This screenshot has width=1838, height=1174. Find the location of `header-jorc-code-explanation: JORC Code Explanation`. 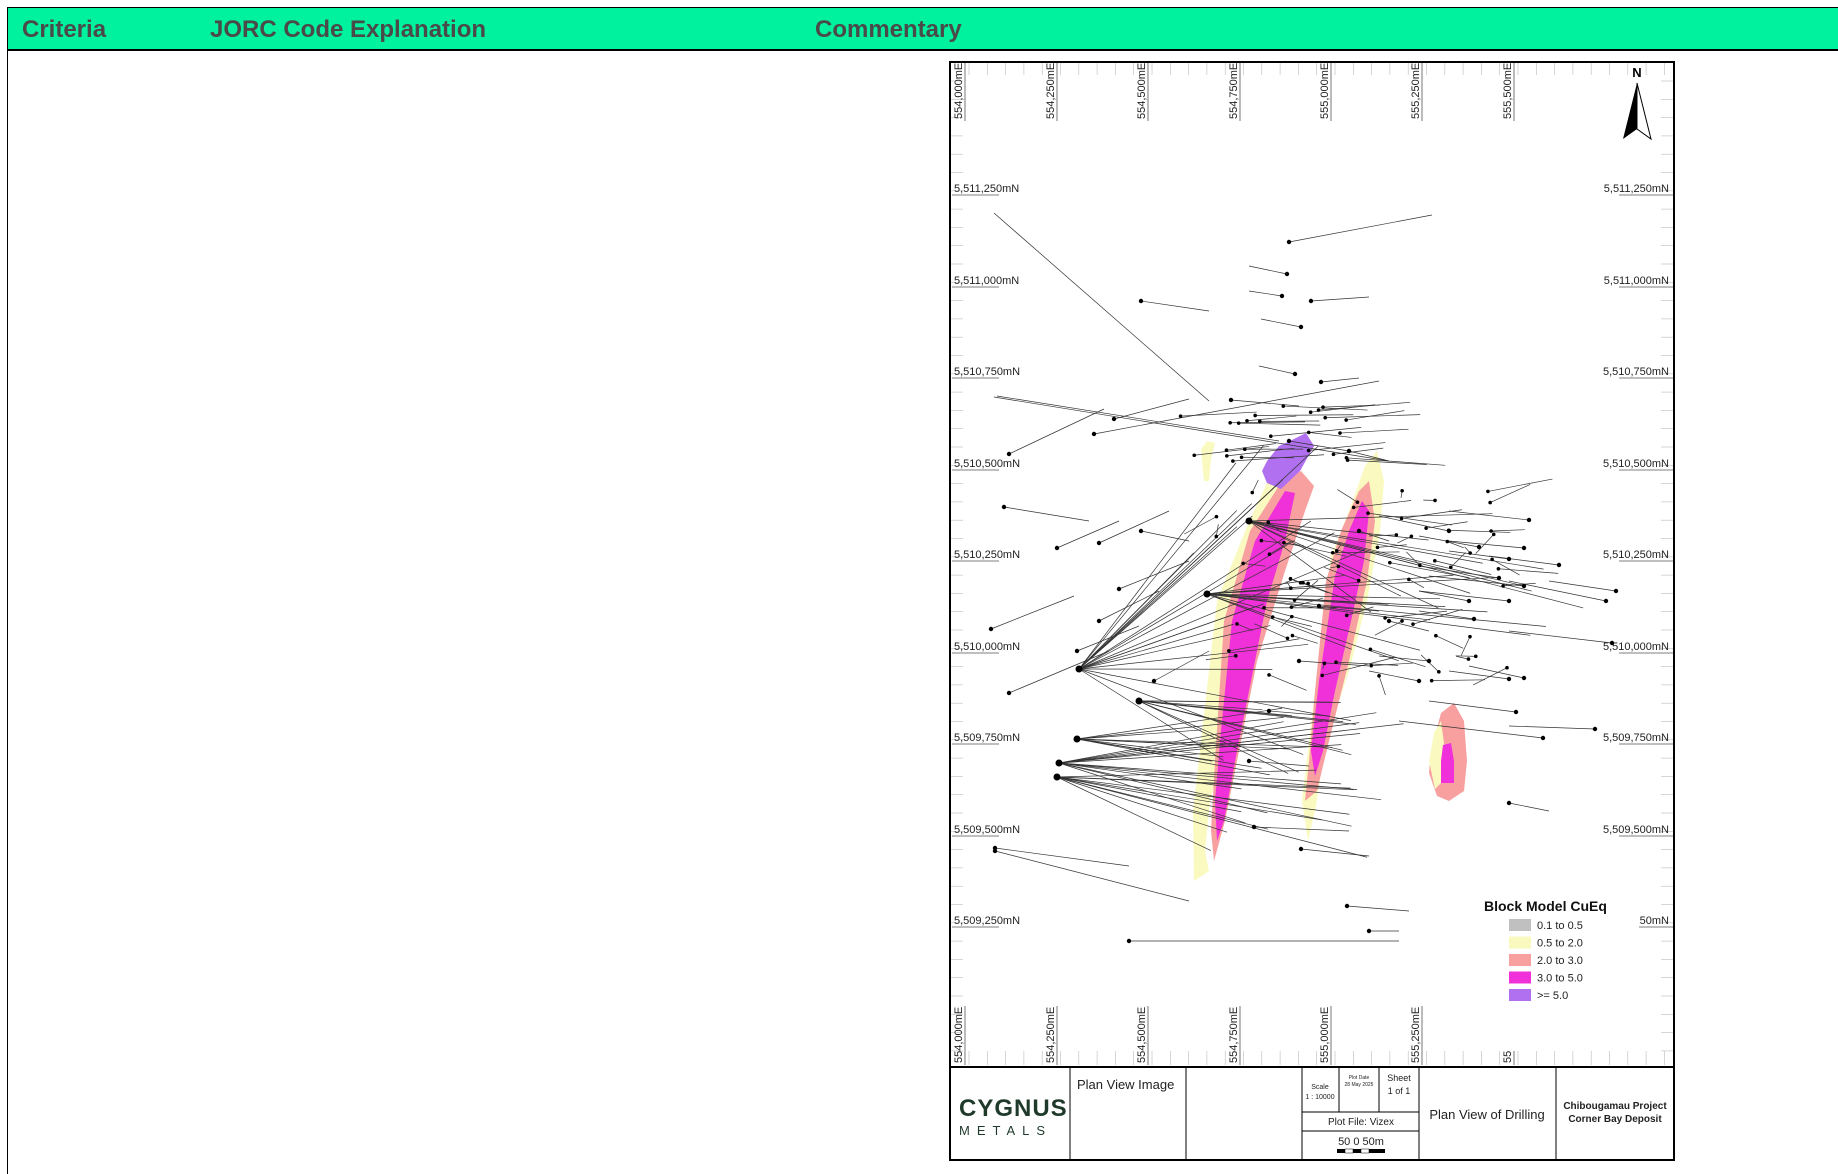

header-jorc-code-explanation: JORC Code Explanation is located at coordinates (348, 29).